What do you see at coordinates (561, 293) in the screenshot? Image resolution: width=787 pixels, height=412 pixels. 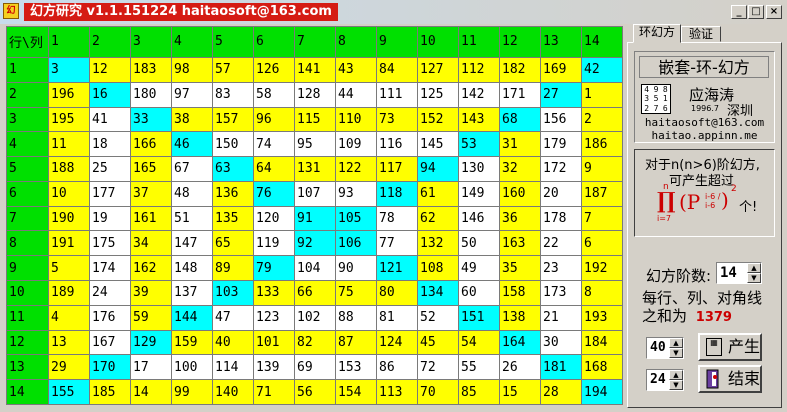 I see `grid-cell: 173` at bounding box center [561, 293].